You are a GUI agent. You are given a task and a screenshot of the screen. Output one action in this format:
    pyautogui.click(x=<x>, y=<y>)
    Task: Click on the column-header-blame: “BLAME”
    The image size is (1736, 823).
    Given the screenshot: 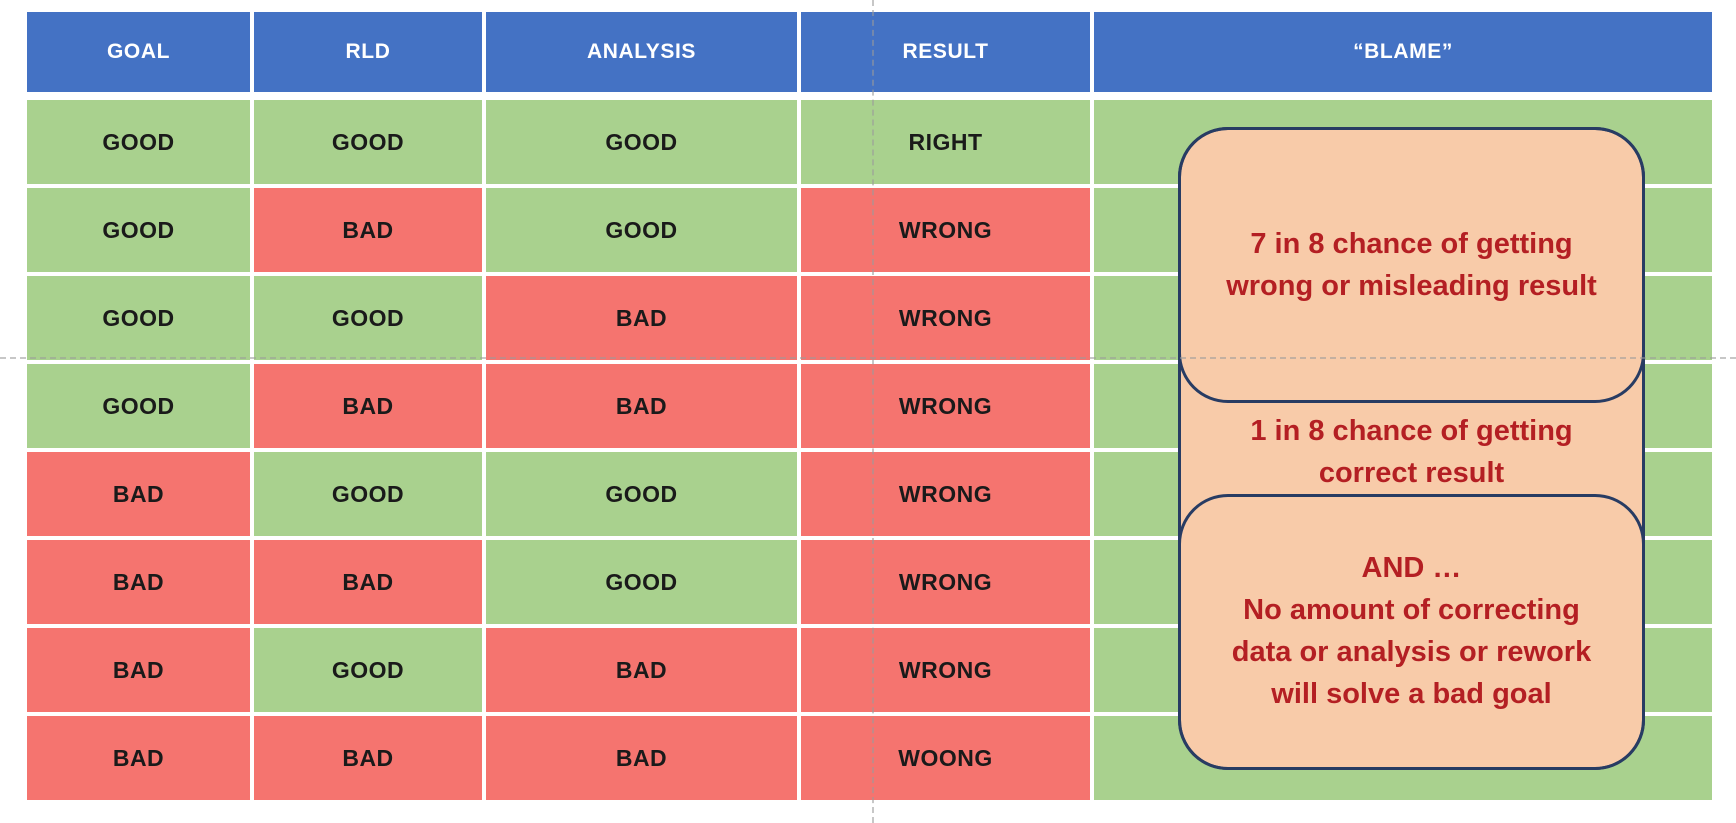 What is the action you would take?
    pyautogui.click(x=1403, y=52)
    